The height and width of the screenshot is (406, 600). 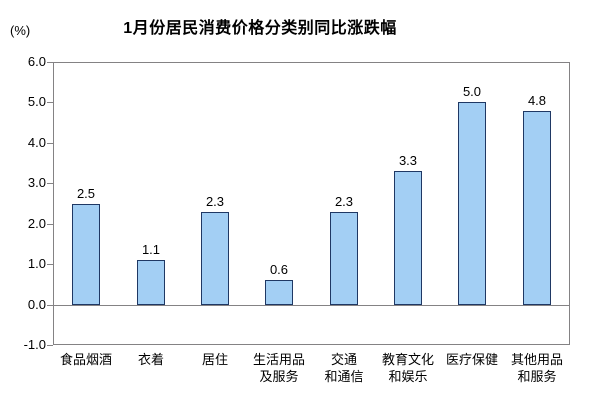 I want to click on bar-value-label: 5.0, so click(x=472, y=91).